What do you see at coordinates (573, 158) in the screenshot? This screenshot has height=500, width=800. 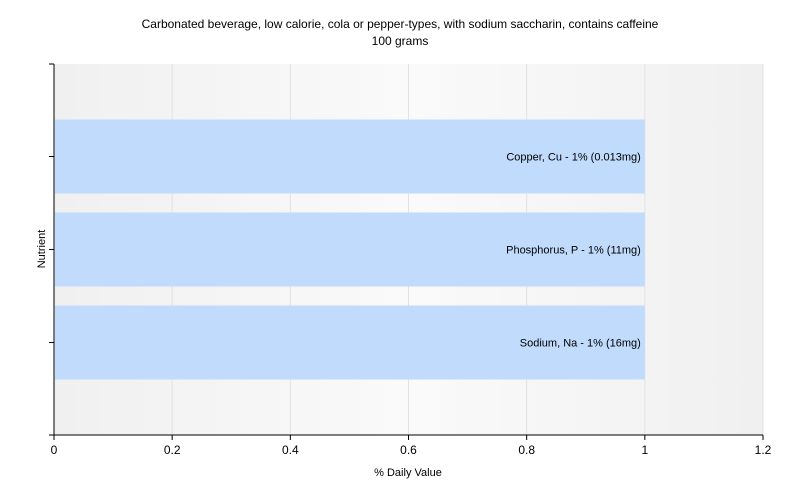 I see `bar-label: Copper, Cu - 1% (0.013mg)` at bounding box center [573, 158].